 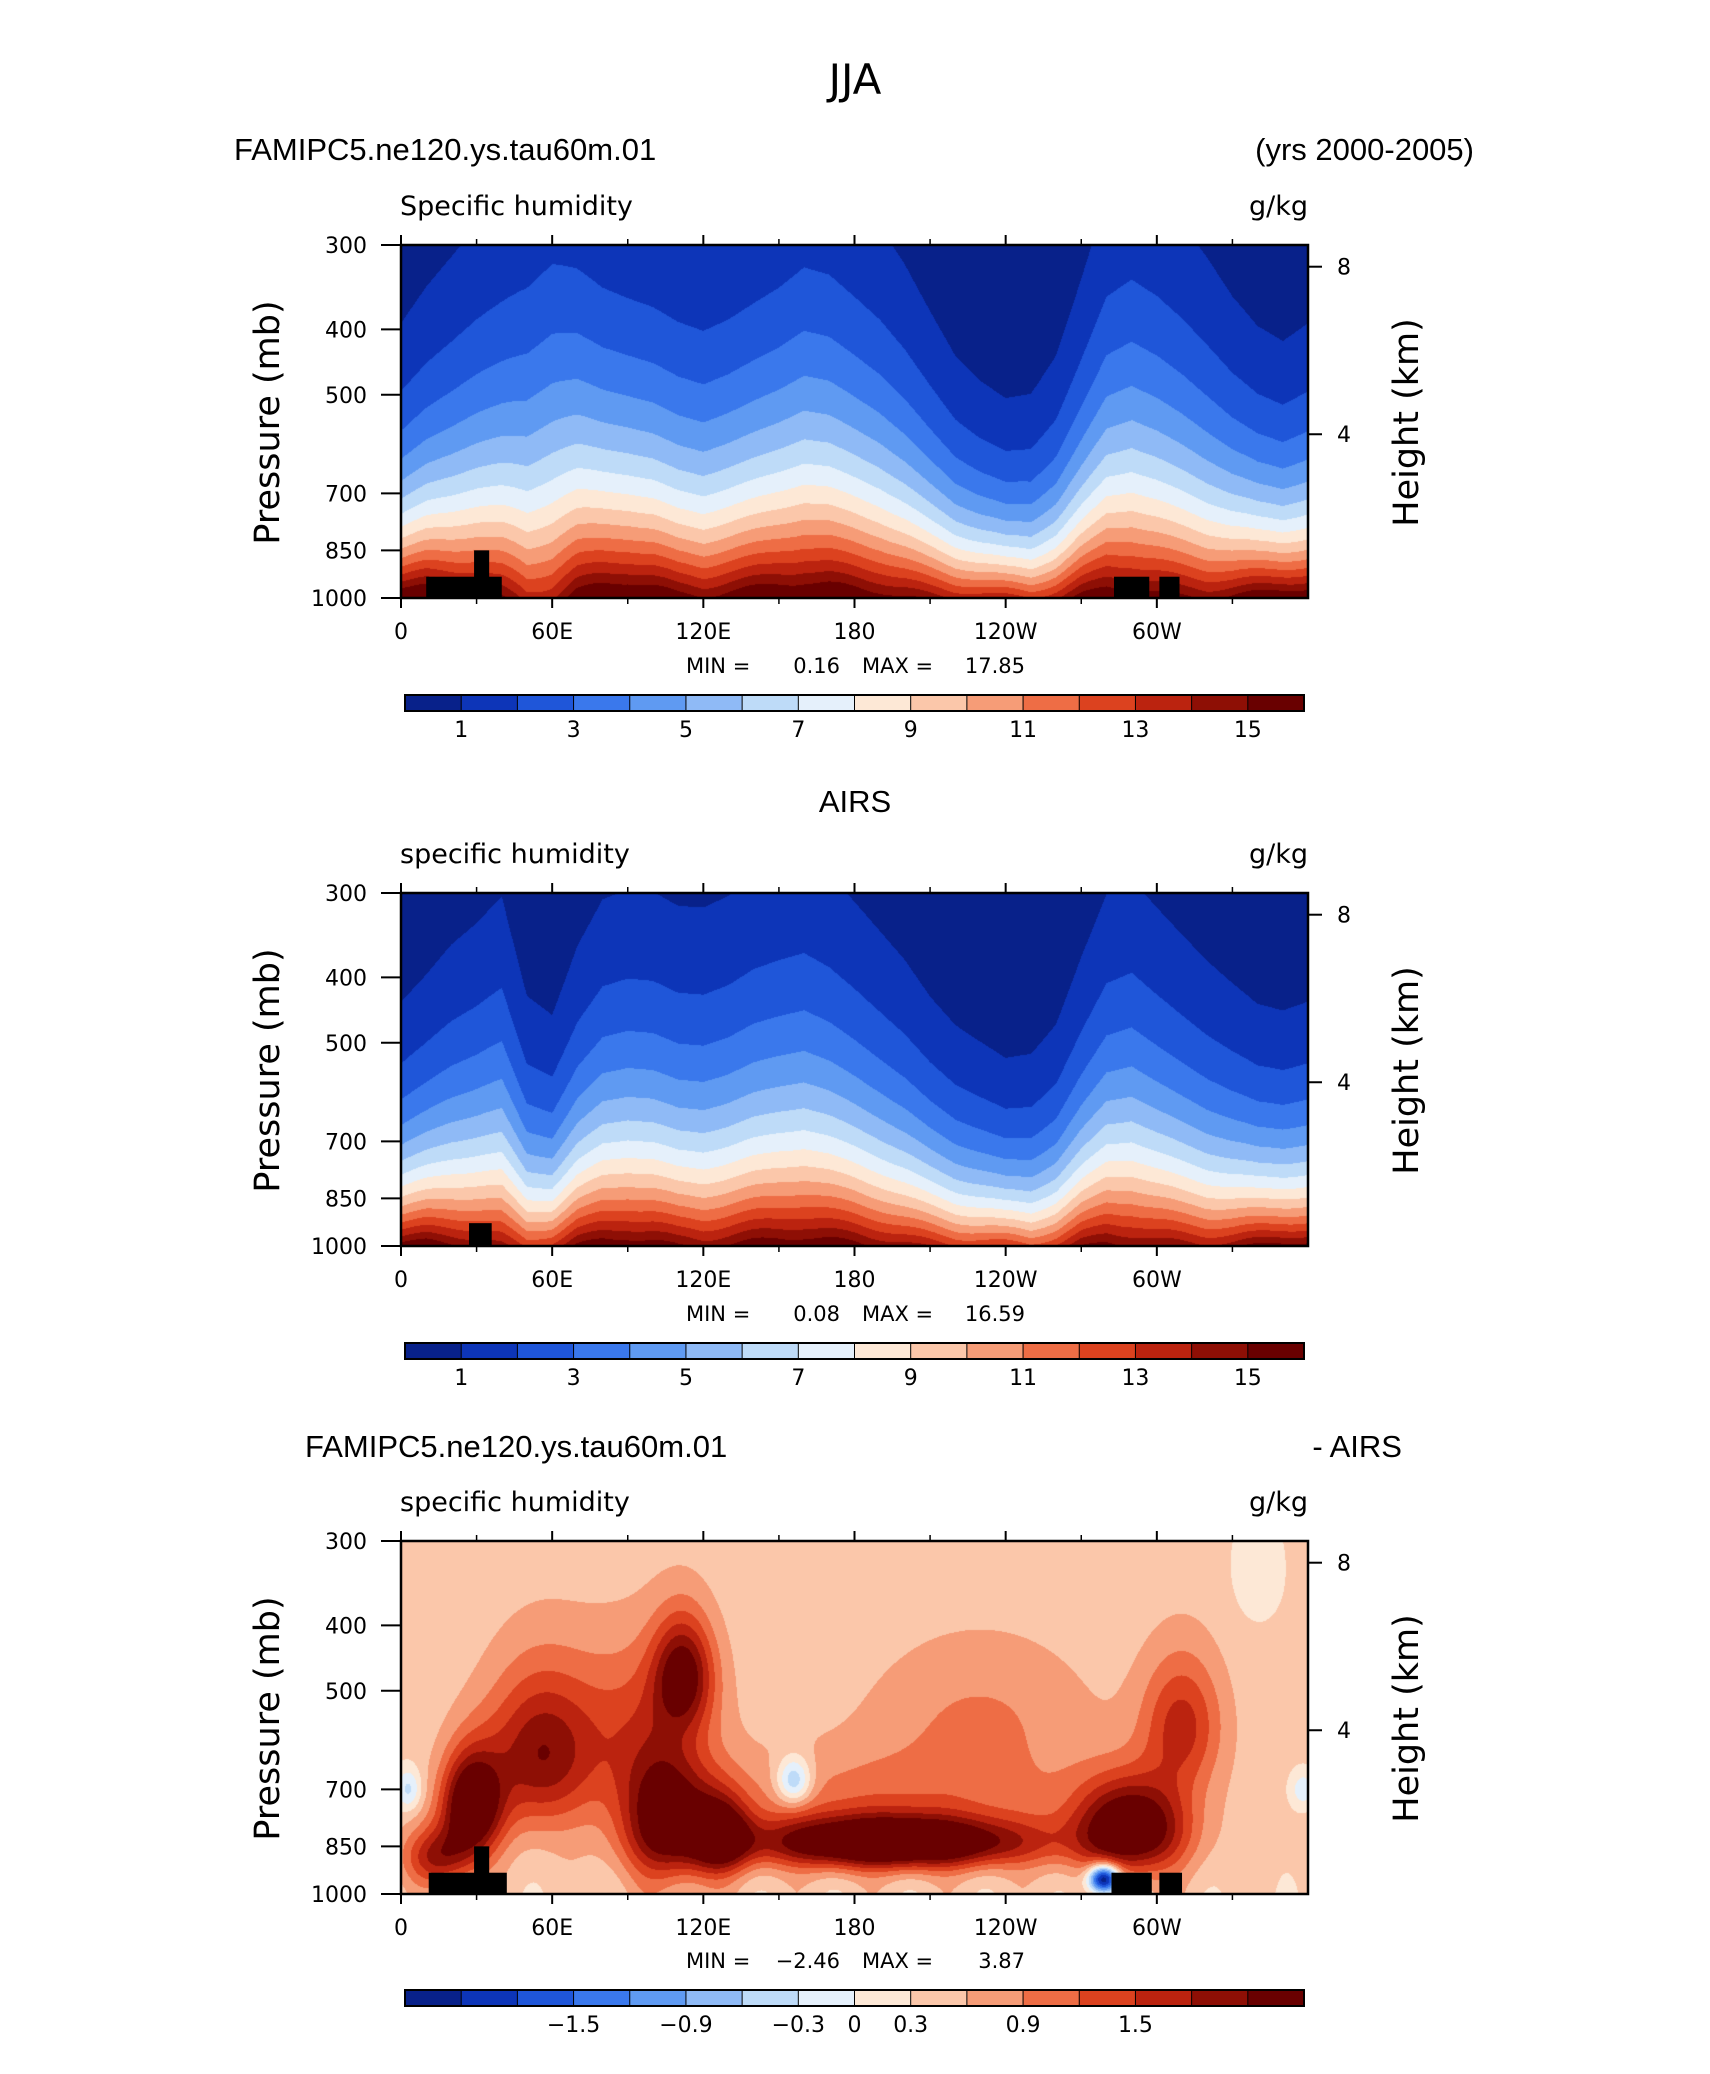 I want to click on colorbar-label: 7, so click(x=798, y=730).